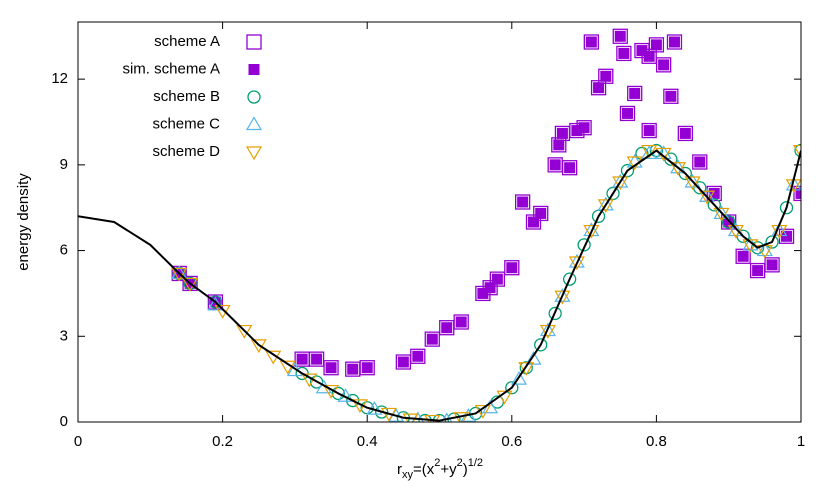 Image resolution: width=830 pixels, height=498 pixels. What do you see at coordinates (171, 68) in the screenshot?
I see `legend-label: sim. scheme A` at bounding box center [171, 68].